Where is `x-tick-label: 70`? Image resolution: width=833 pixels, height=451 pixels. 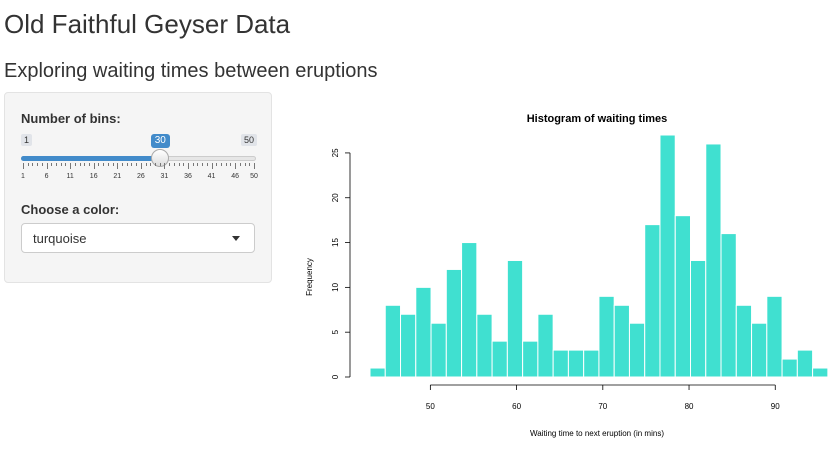
x-tick-label: 70 is located at coordinates (602, 406).